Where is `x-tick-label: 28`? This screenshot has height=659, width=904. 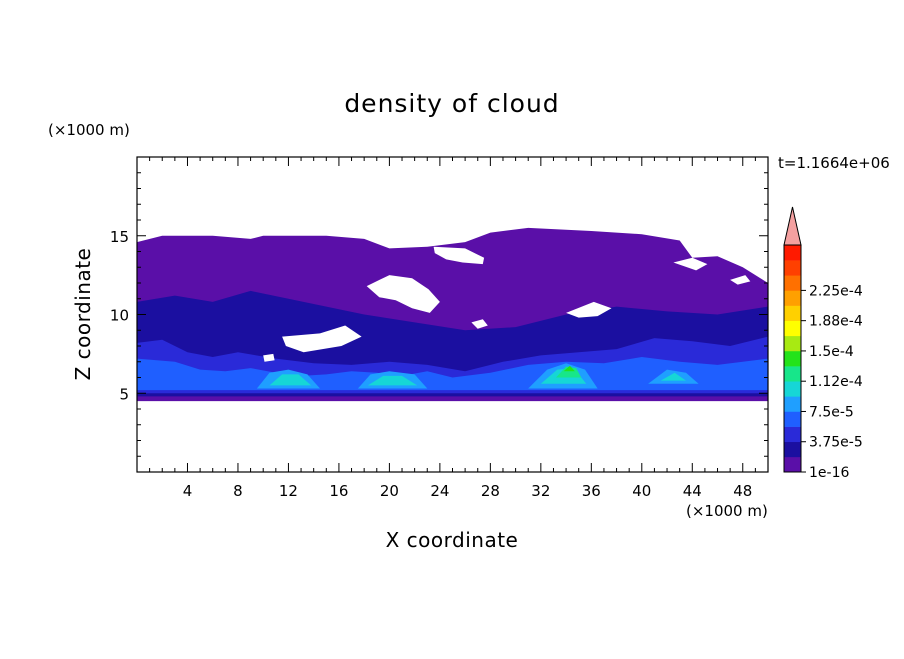
x-tick-label: 28 is located at coordinates (490, 491).